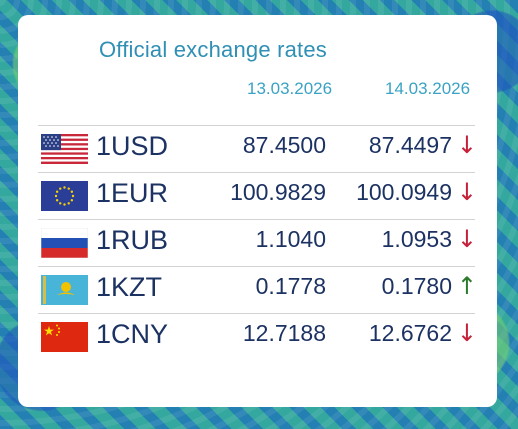  Describe the element at coordinates (64, 196) in the screenshot. I see `eu-flag-icon` at that location.